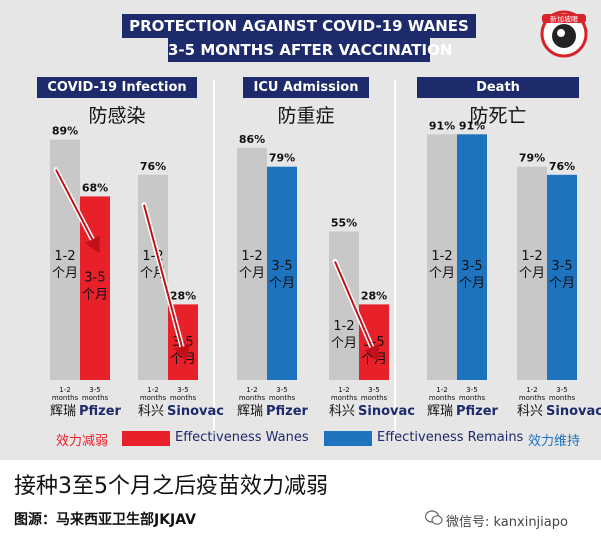 This screenshot has height=542, width=601. I want to click on wechat-id: 微信号: kanxinjiapo, so click(507, 522).